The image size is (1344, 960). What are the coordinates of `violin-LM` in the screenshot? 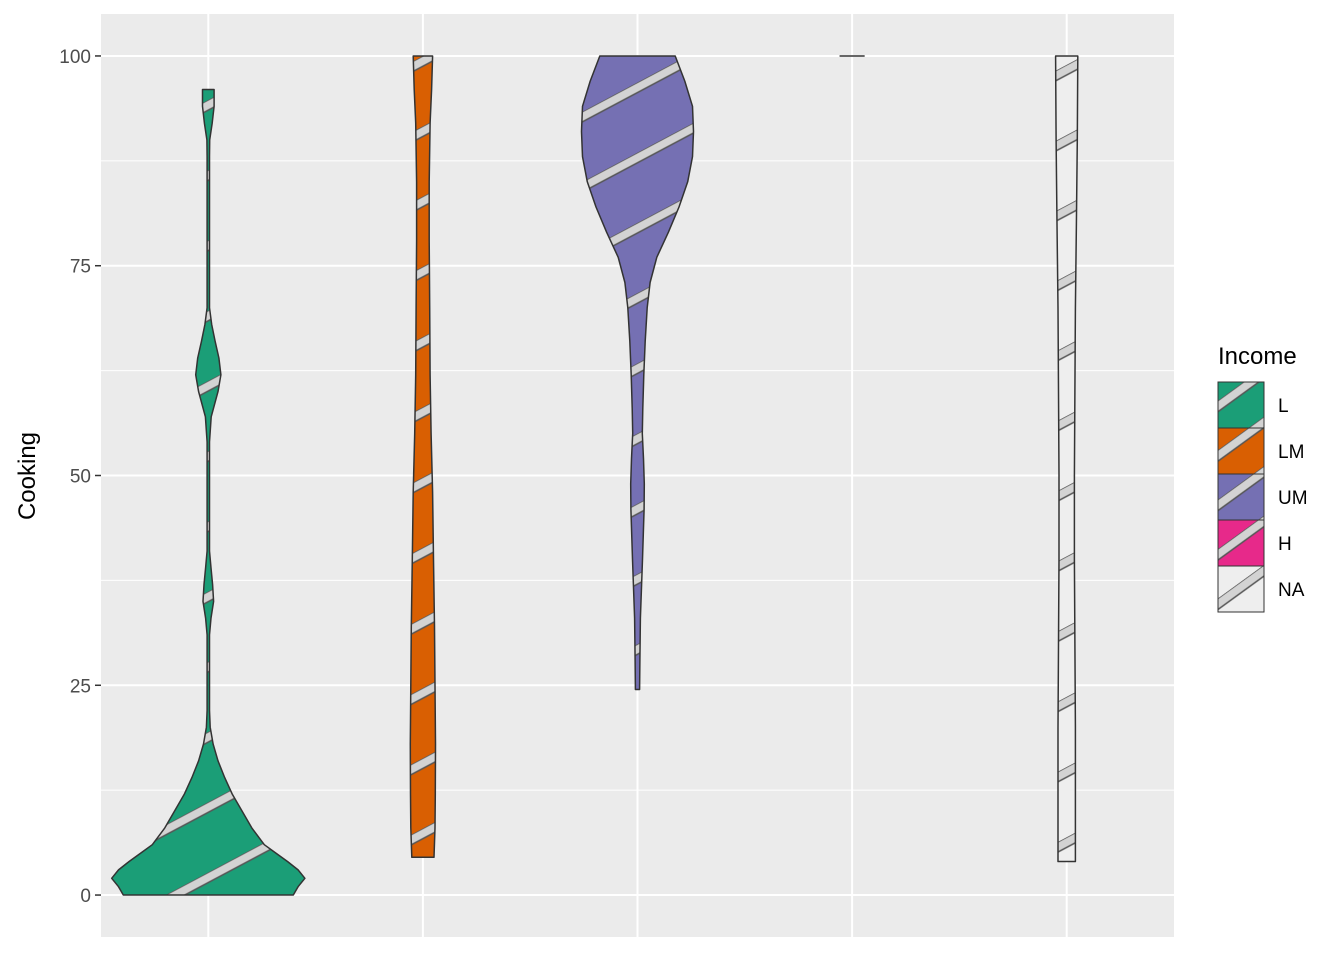 It's located at (423, 457).